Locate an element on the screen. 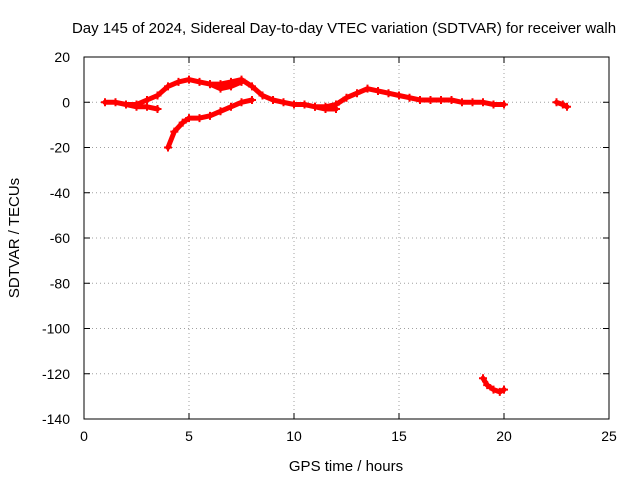 The height and width of the screenshot is (480, 640). y-tick-label: -80 is located at coordinates (60, 283).